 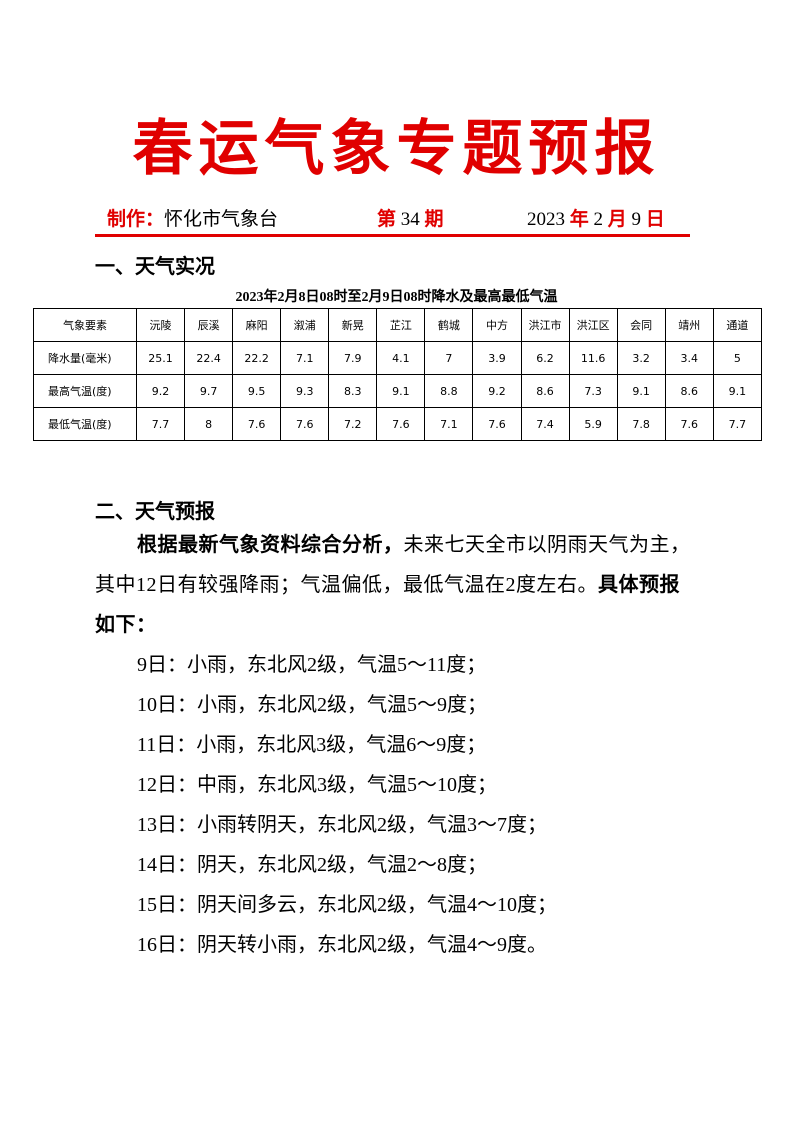 What do you see at coordinates (221, 219) in the screenshot?
I see `producer: 怀化市气象台` at bounding box center [221, 219].